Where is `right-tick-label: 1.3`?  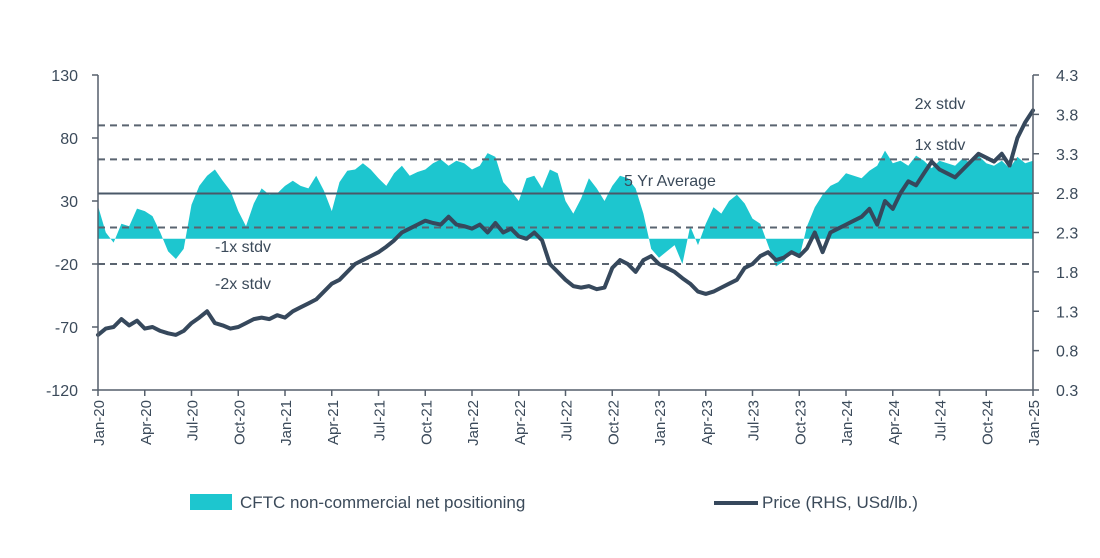 right-tick-label: 1.3 is located at coordinates (1067, 312).